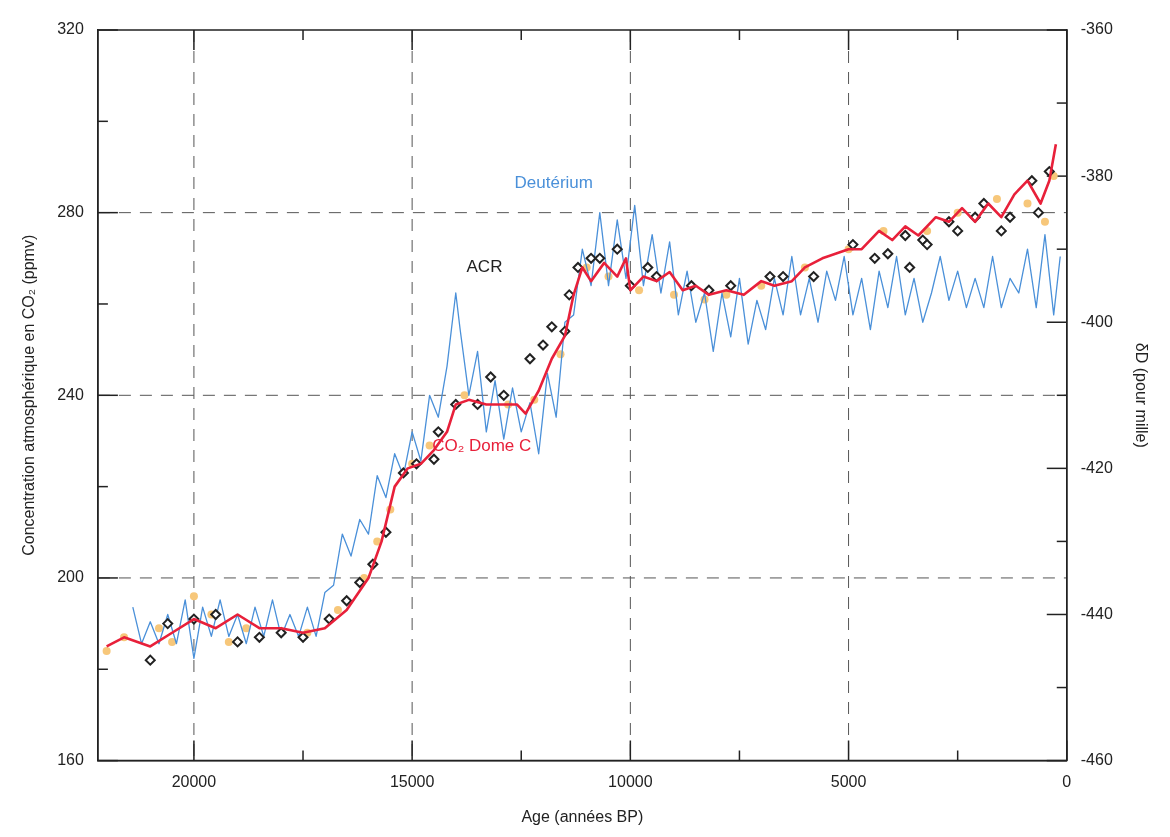 Image resolution: width=1170 pixels, height=837 pixels. Describe the element at coordinates (1096, 175) in the screenshot. I see `y2-tick-label: -380` at that location.